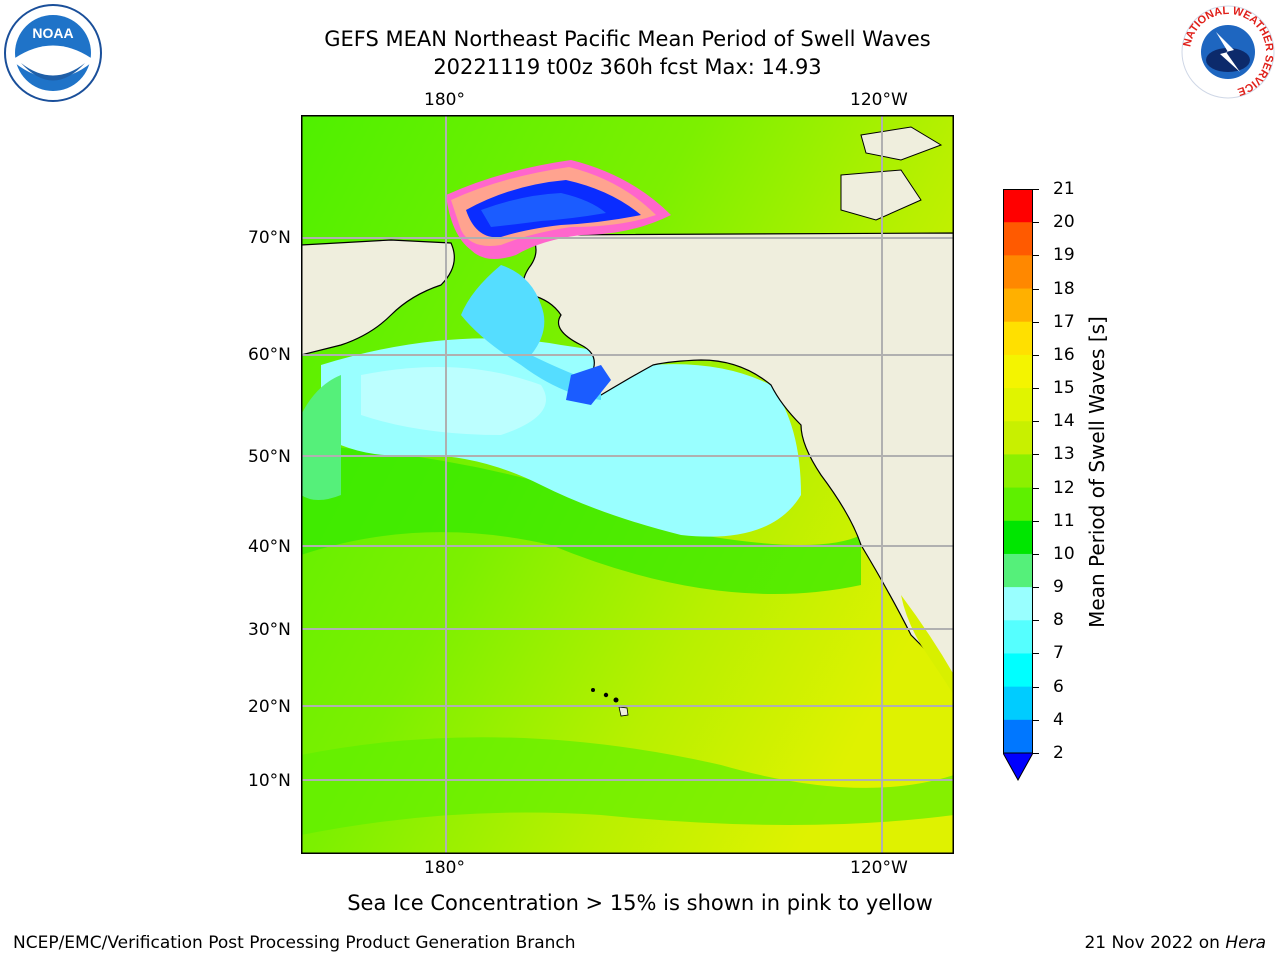 Image resolution: width=1280 pixels, height=960 pixels. What do you see at coordinates (1064, 222) in the screenshot?
I see `colorbar-tick-label: 20` at bounding box center [1064, 222].